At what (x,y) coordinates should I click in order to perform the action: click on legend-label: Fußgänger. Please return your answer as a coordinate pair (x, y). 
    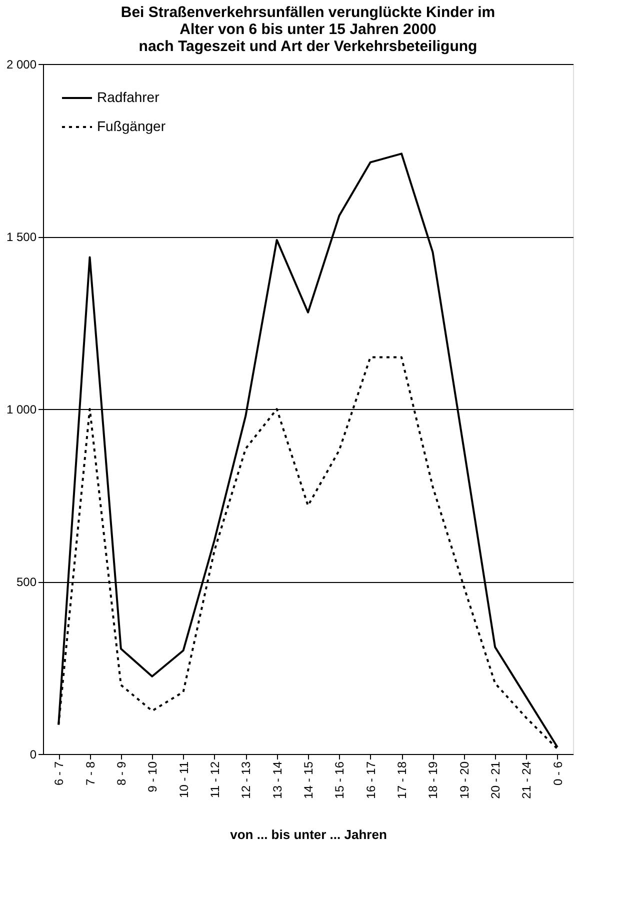
    Looking at the image, I should click on (131, 126).